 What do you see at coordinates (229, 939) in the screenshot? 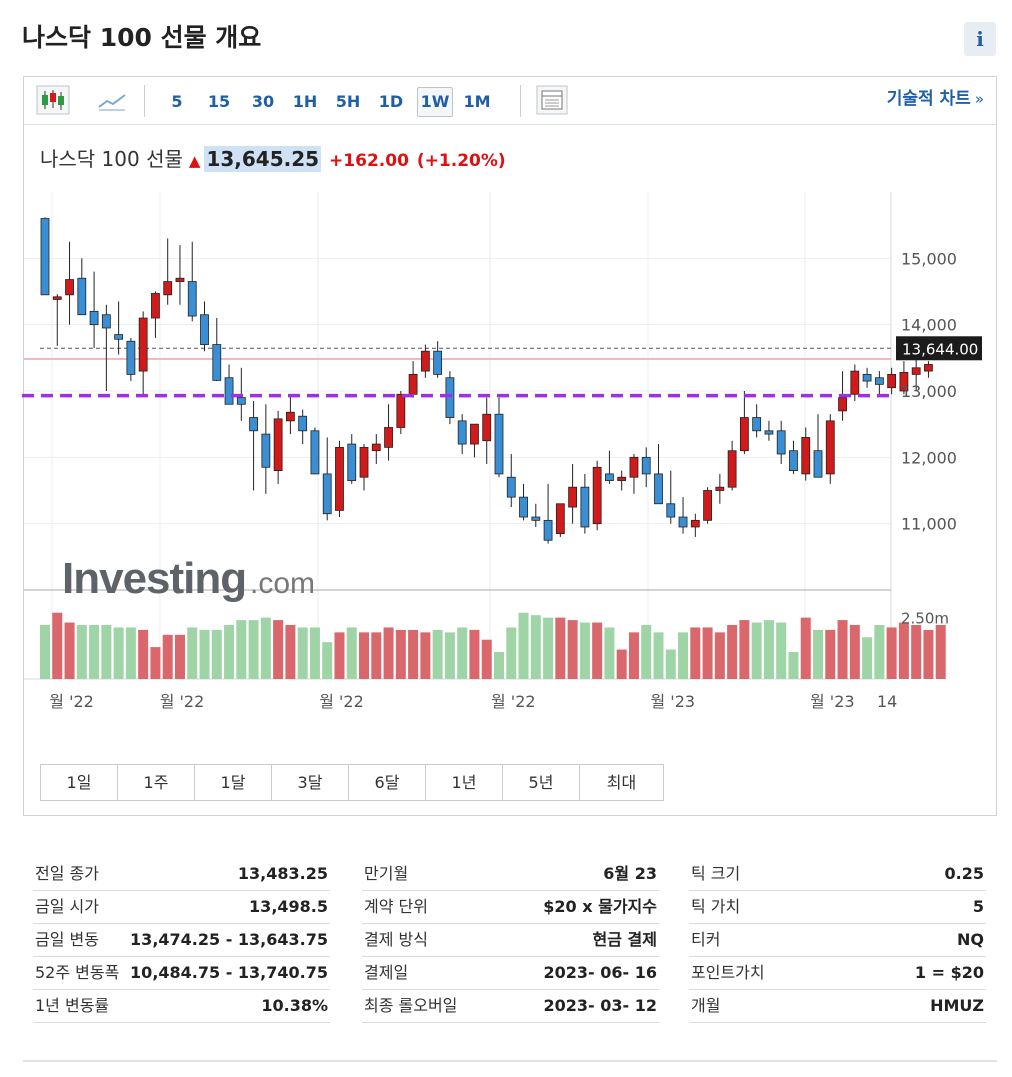
I see `stat-value: 13,474.25 - 13,643.75` at bounding box center [229, 939].